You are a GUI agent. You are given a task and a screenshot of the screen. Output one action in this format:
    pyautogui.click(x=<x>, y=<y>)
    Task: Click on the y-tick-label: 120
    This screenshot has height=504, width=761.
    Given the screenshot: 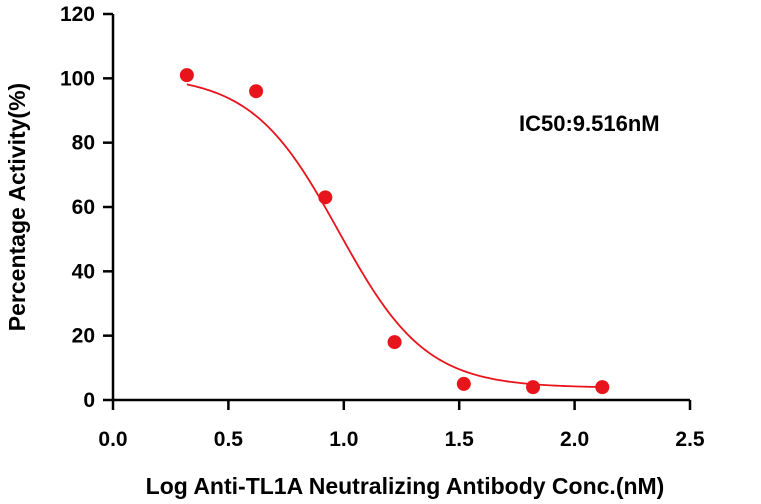 What is the action you would take?
    pyautogui.click(x=77, y=14)
    